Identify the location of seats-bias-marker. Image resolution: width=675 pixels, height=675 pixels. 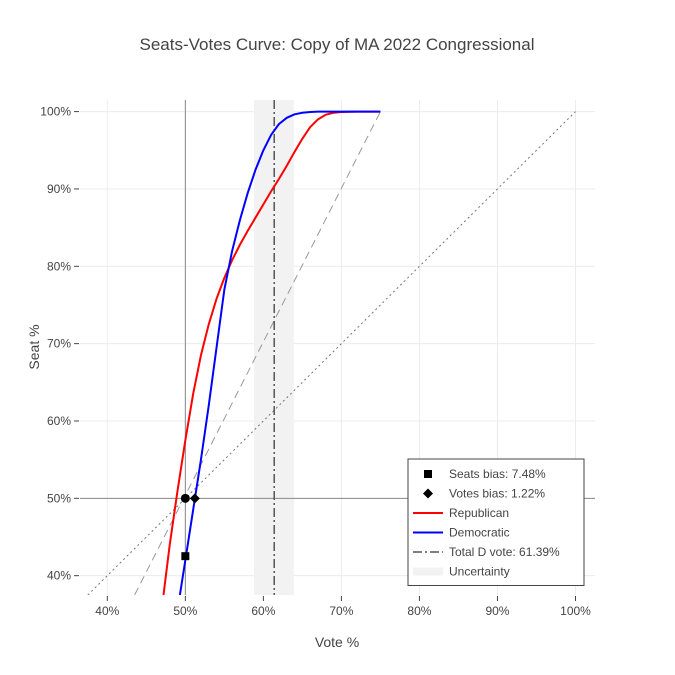
(185, 556).